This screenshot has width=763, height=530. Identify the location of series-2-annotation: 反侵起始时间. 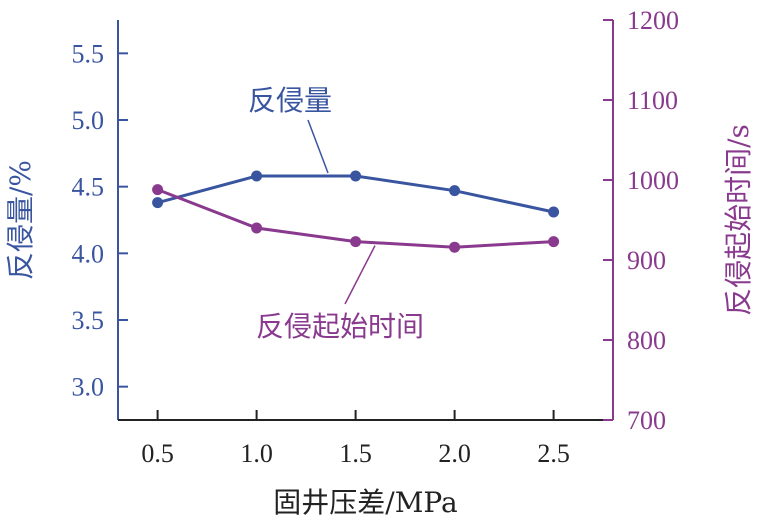
(340, 326).